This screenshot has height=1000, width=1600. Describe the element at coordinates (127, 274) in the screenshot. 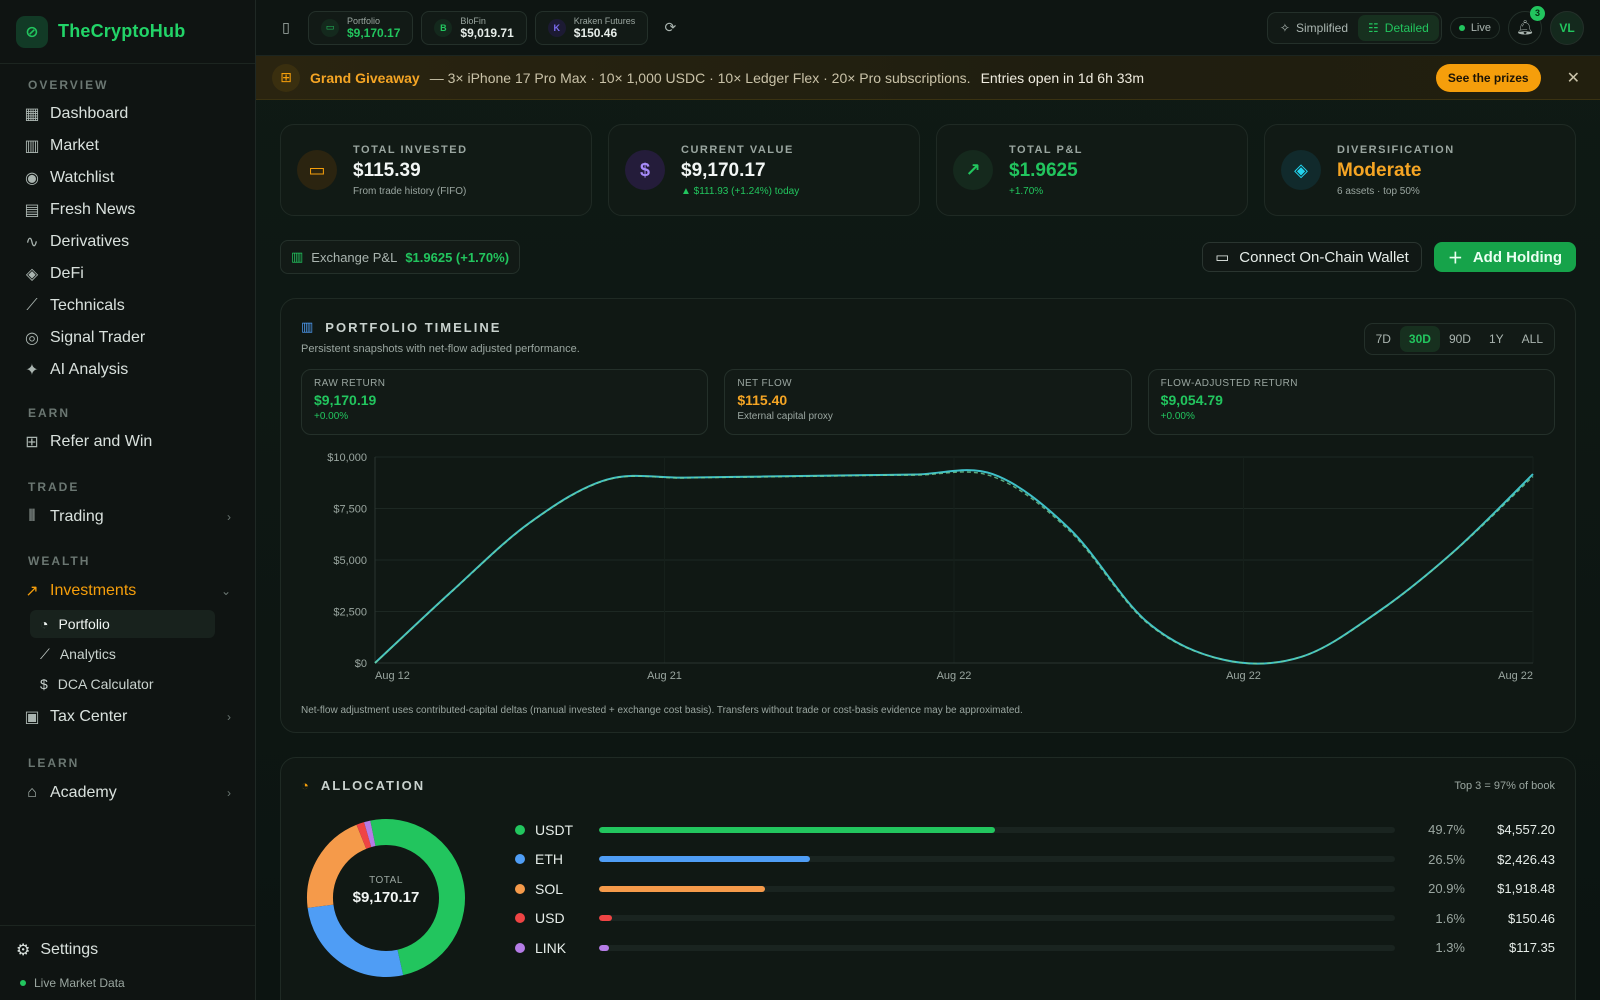

I see `sidebar-item-defi: ◈ DeFi` at that location.